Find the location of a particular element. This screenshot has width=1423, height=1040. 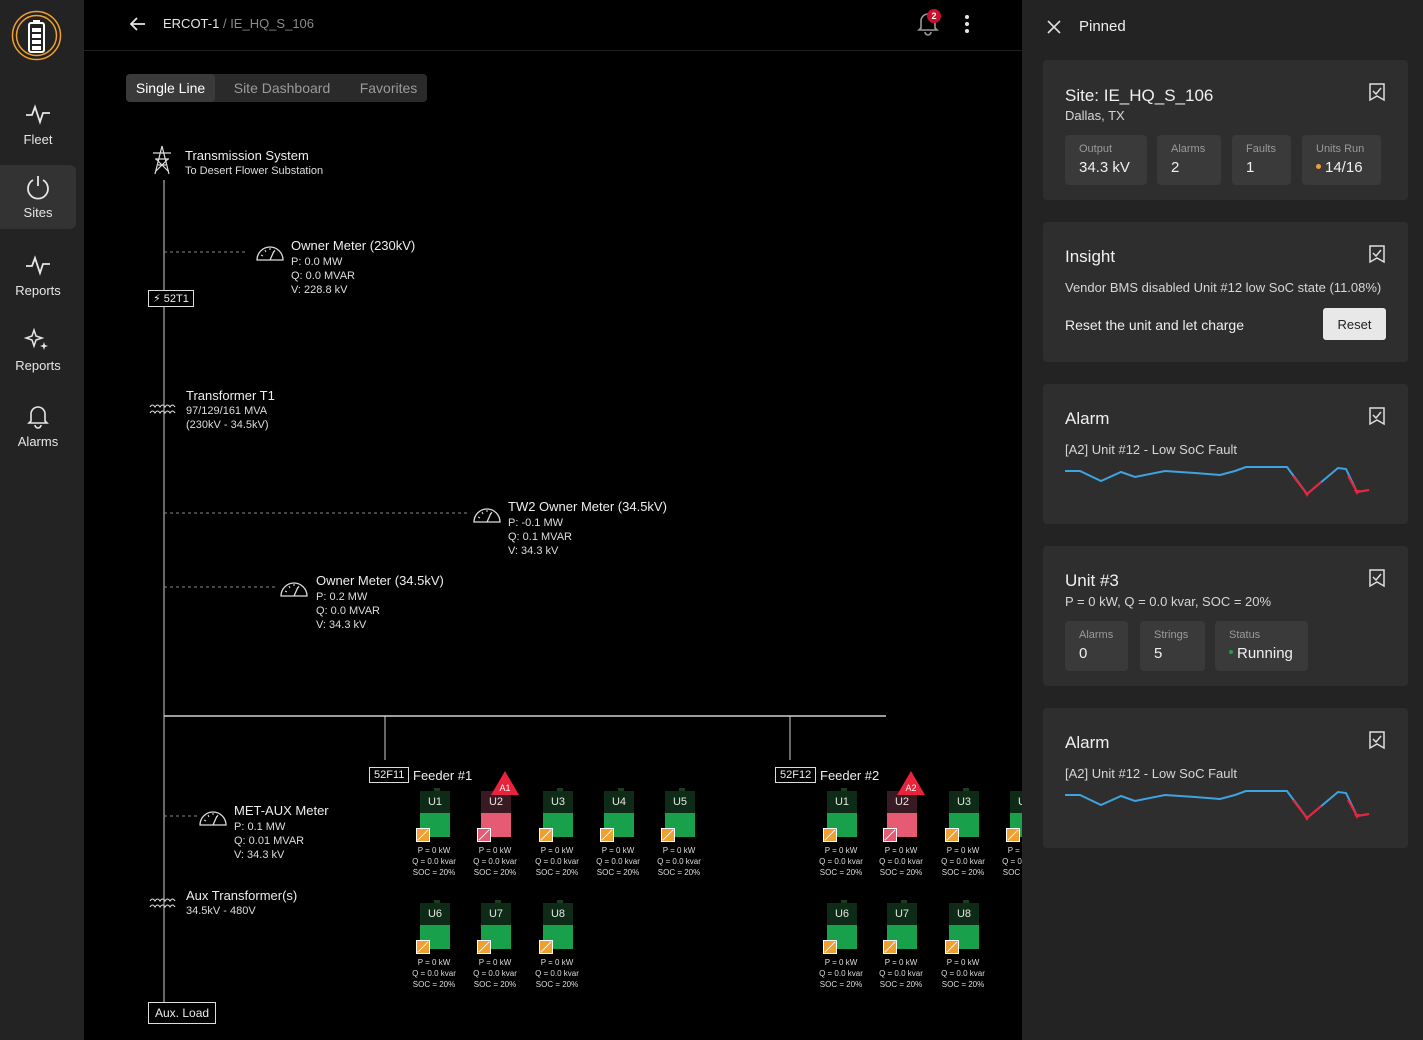

owner-meter-230-title: Owner Meter (230kV) is located at coordinates (353, 245).